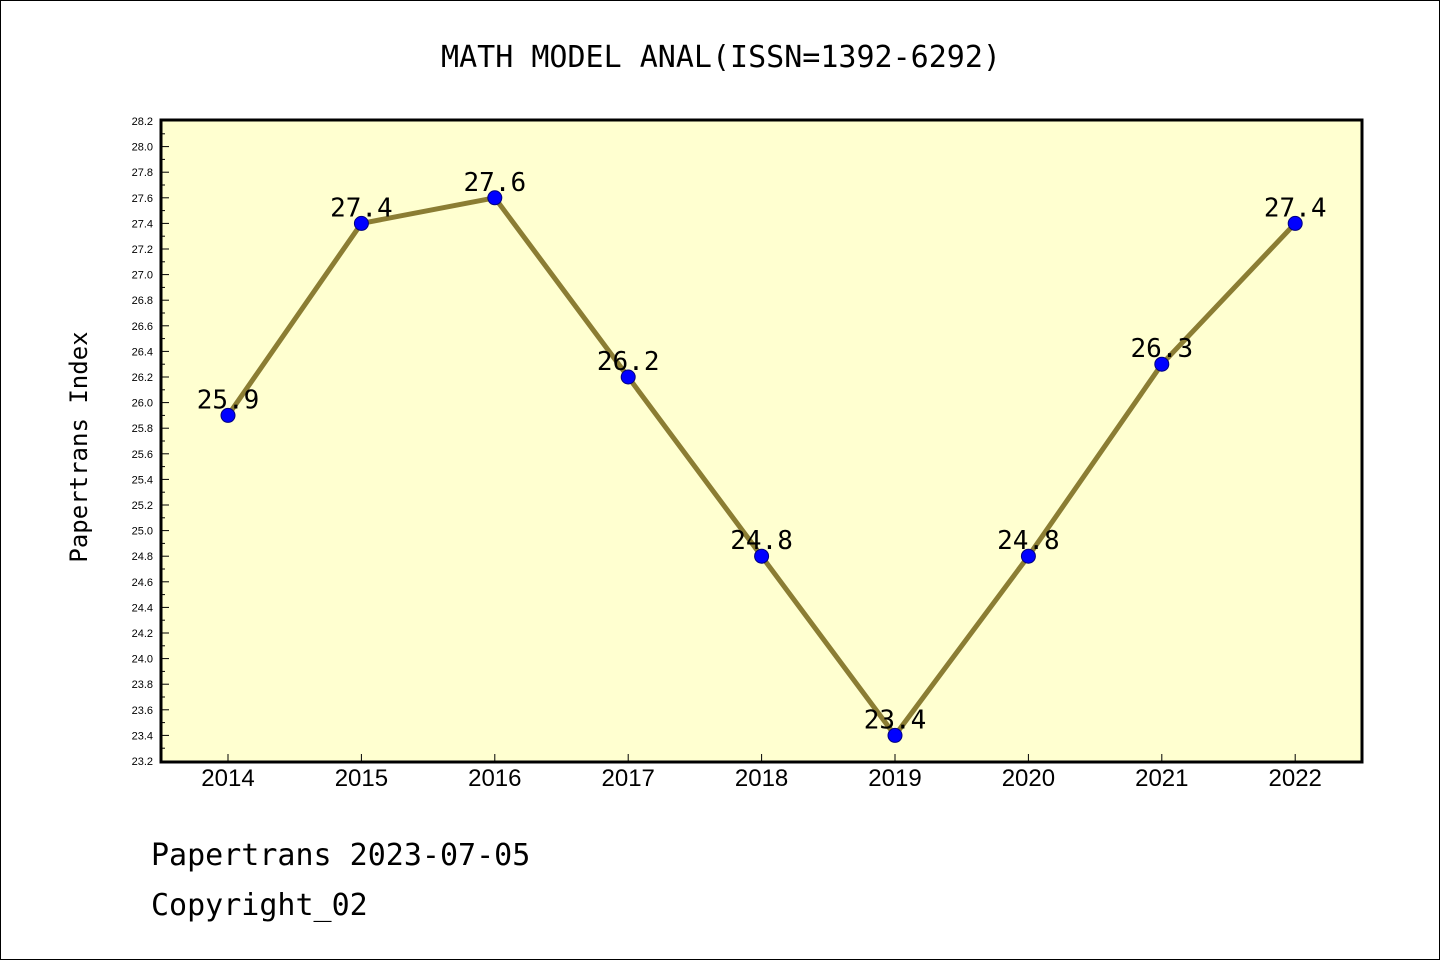 The image size is (1440, 960). What do you see at coordinates (142, 711) in the screenshot?
I see `y-tick-label: 23.6` at bounding box center [142, 711].